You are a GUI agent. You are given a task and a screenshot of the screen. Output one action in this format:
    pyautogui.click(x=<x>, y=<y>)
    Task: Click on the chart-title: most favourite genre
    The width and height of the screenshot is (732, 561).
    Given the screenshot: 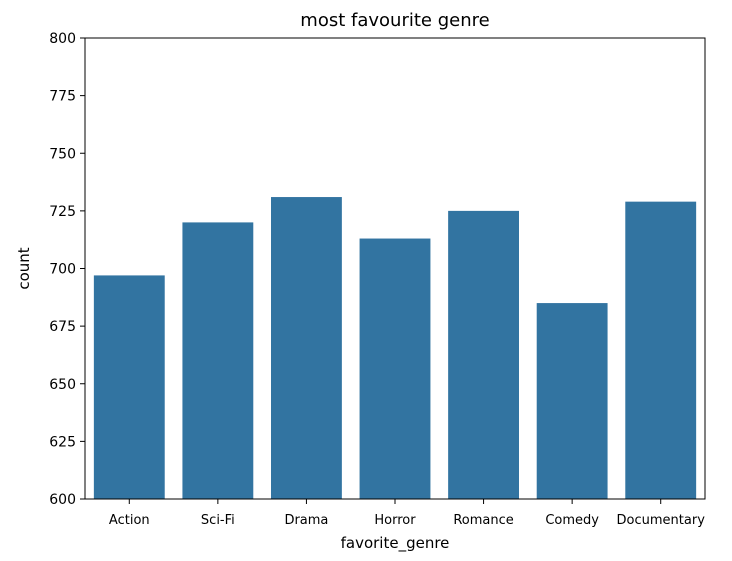 What is the action you would take?
    pyautogui.click(x=394, y=20)
    